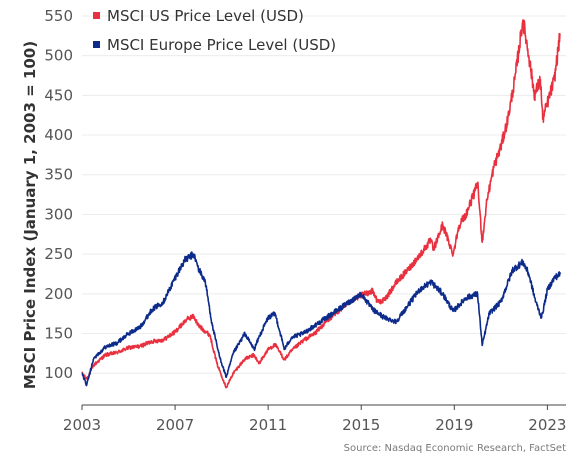  What do you see at coordinates (96, 15) in the screenshot?
I see `legend-swatch-us` at bounding box center [96, 15].